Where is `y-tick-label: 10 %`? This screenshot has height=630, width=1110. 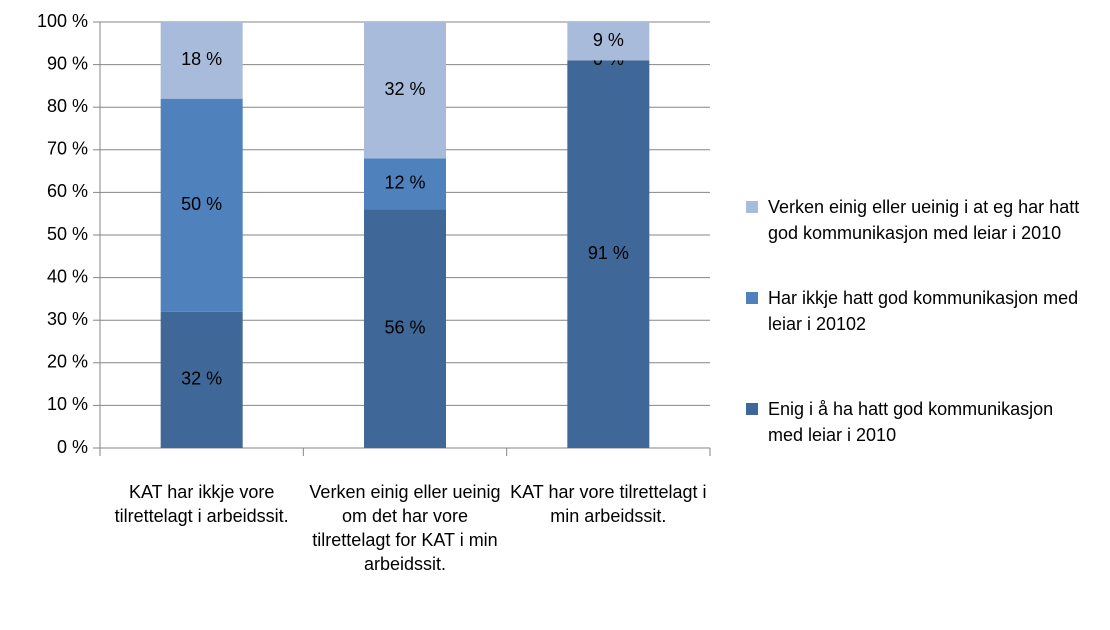 y-tick-label: 10 % is located at coordinates (67, 404).